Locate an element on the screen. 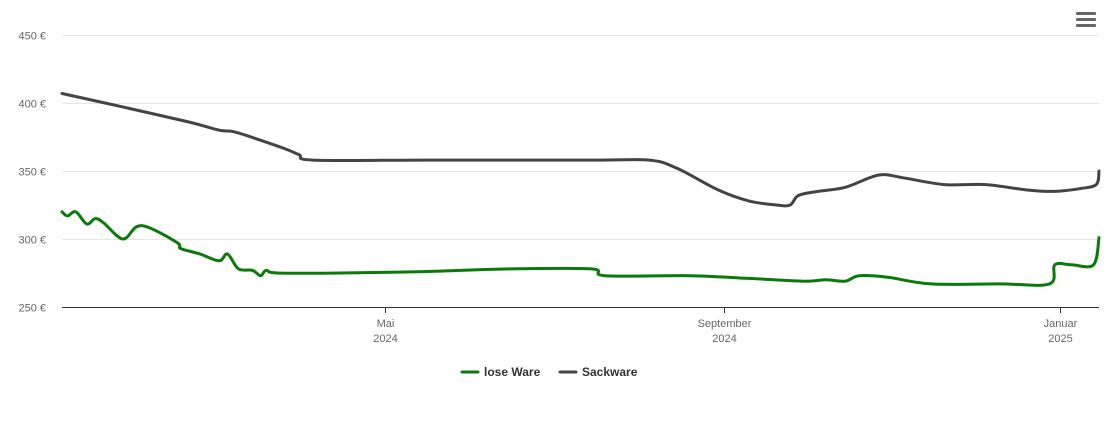 The image size is (1110, 422). legend-label: Sackware is located at coordinates (610, 372).